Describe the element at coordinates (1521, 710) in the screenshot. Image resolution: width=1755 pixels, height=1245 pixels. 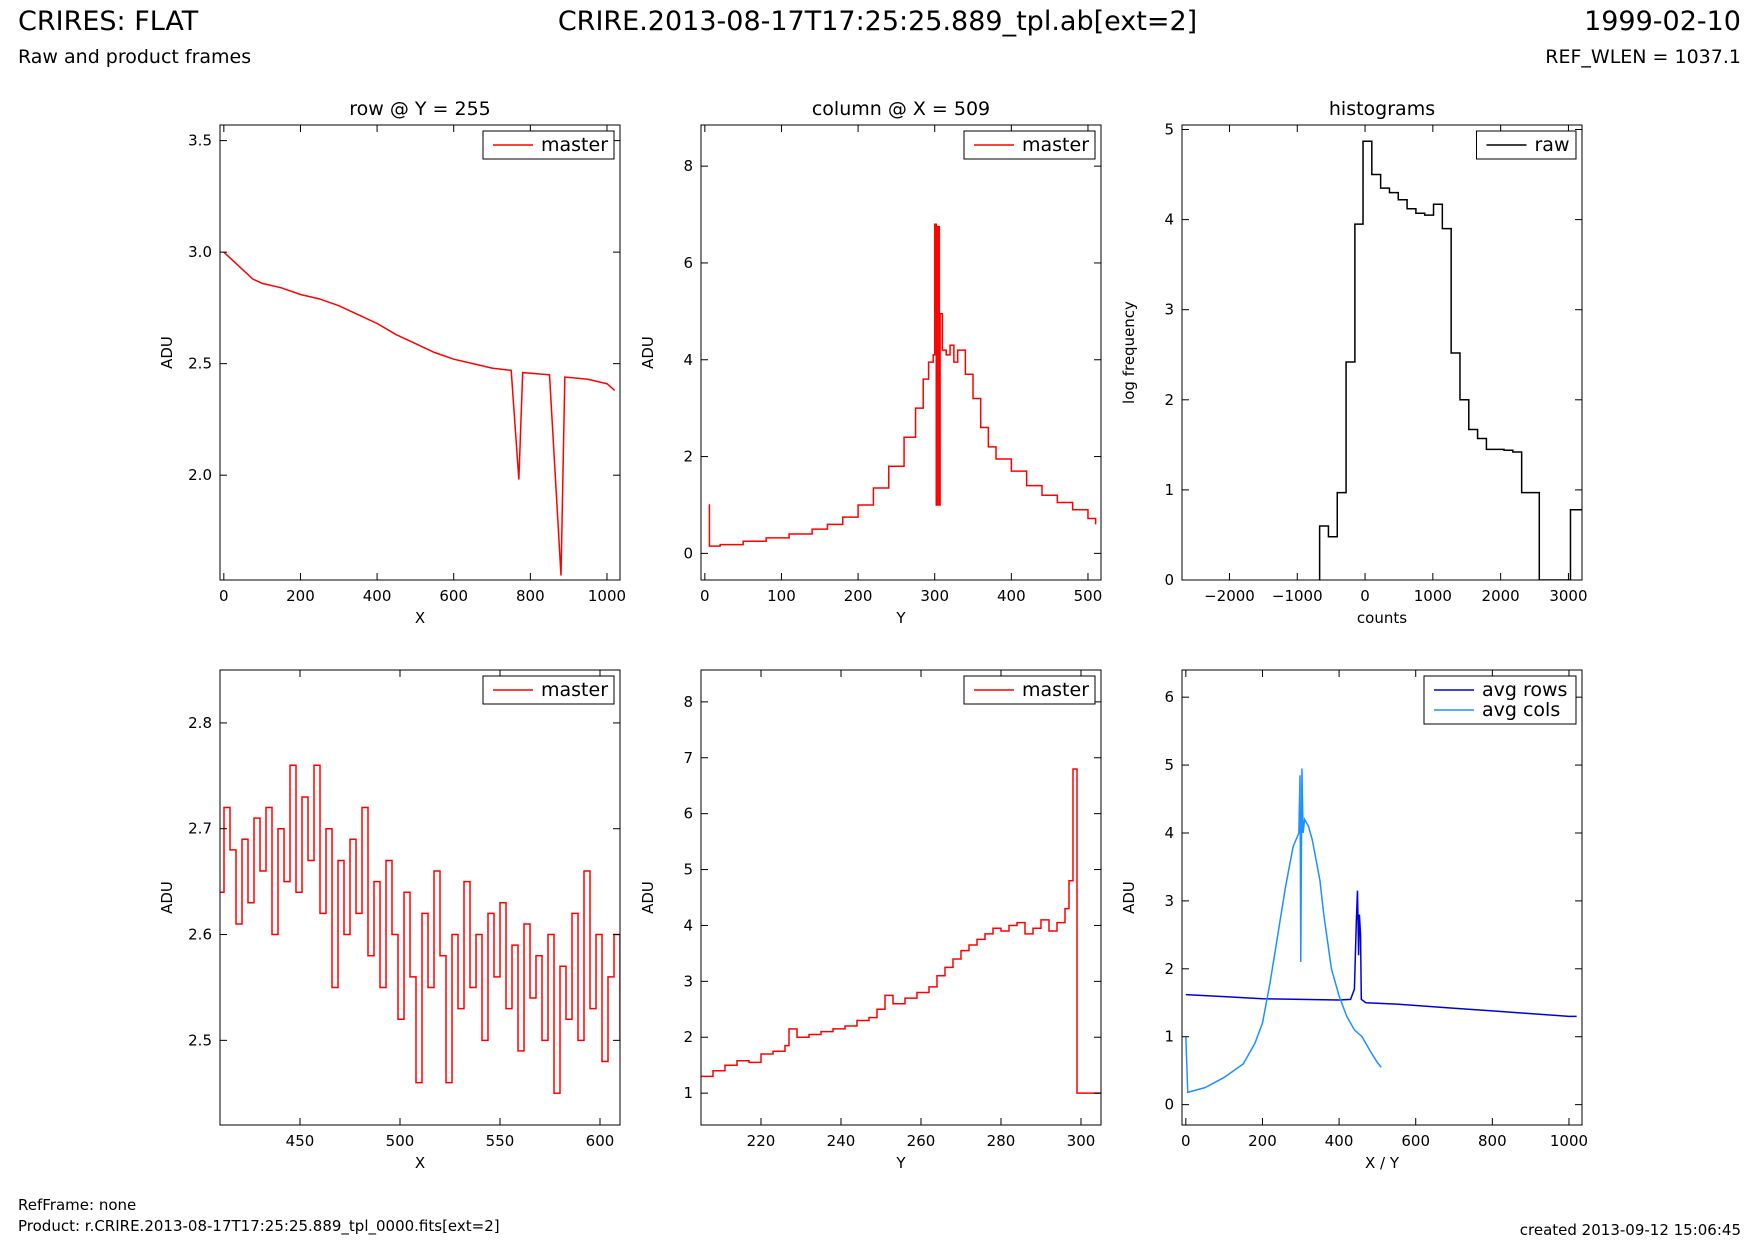
I see `legend-label: avg cols` at that location.